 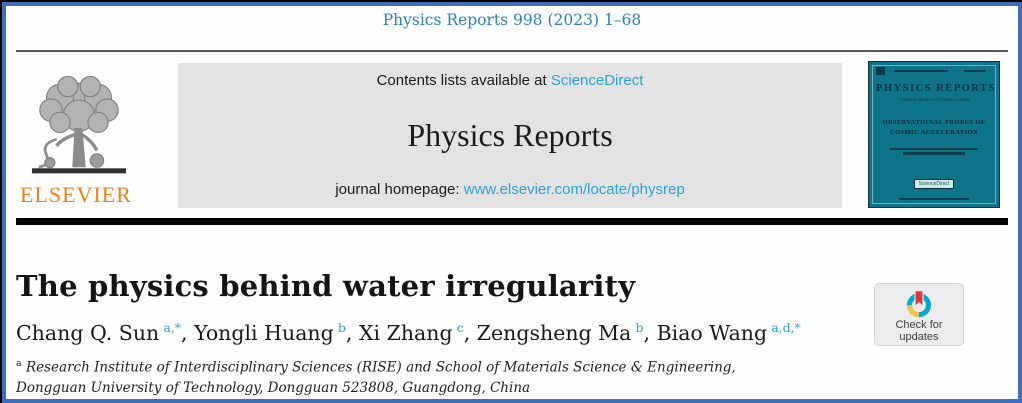 What do you see at coordinates (99, 332) in the screenshot?
I see `author: Chang Q. Sun a,*` at bounding box center [99, 332].